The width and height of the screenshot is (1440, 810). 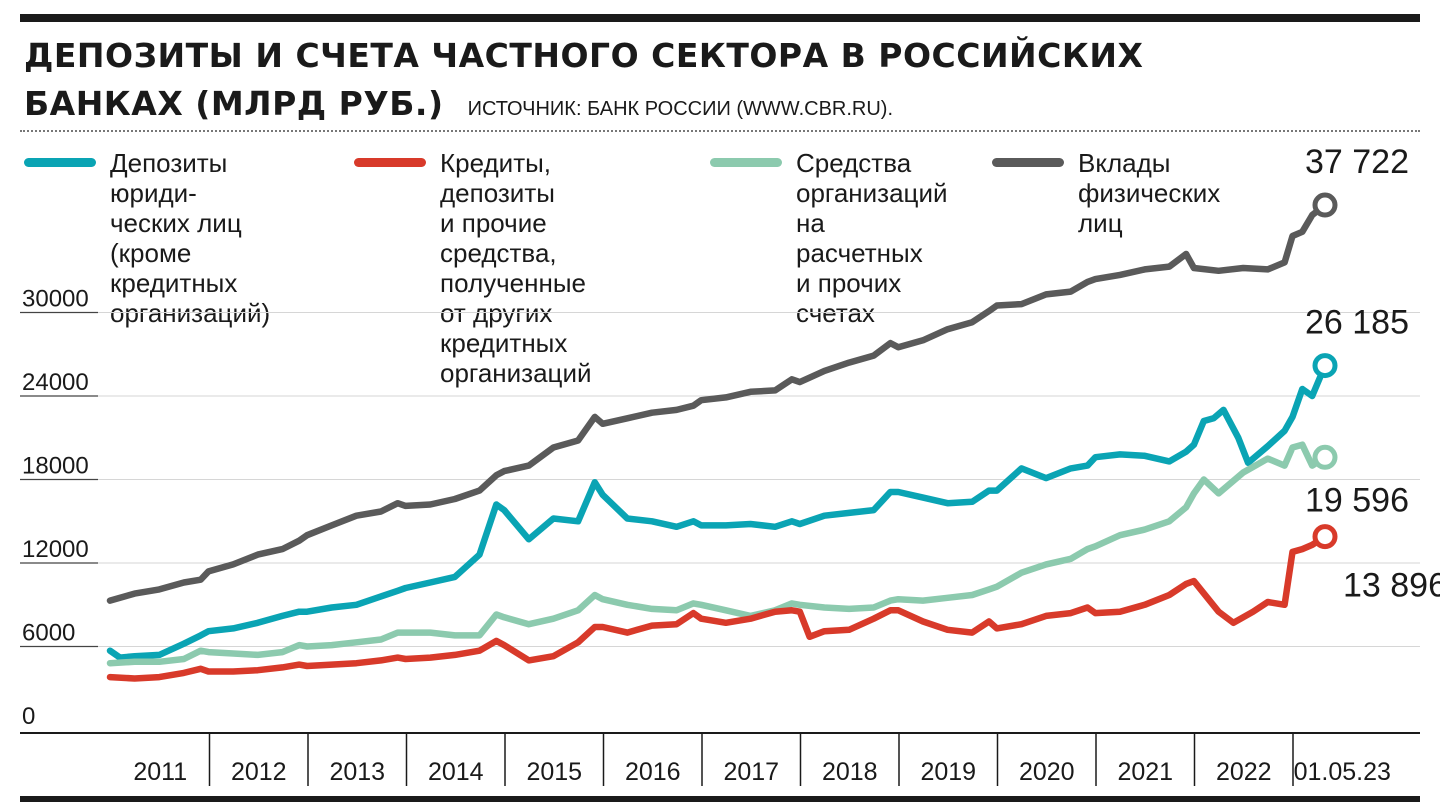 I want to click on y-tick-label: 12000, so click(x=55, y=549).